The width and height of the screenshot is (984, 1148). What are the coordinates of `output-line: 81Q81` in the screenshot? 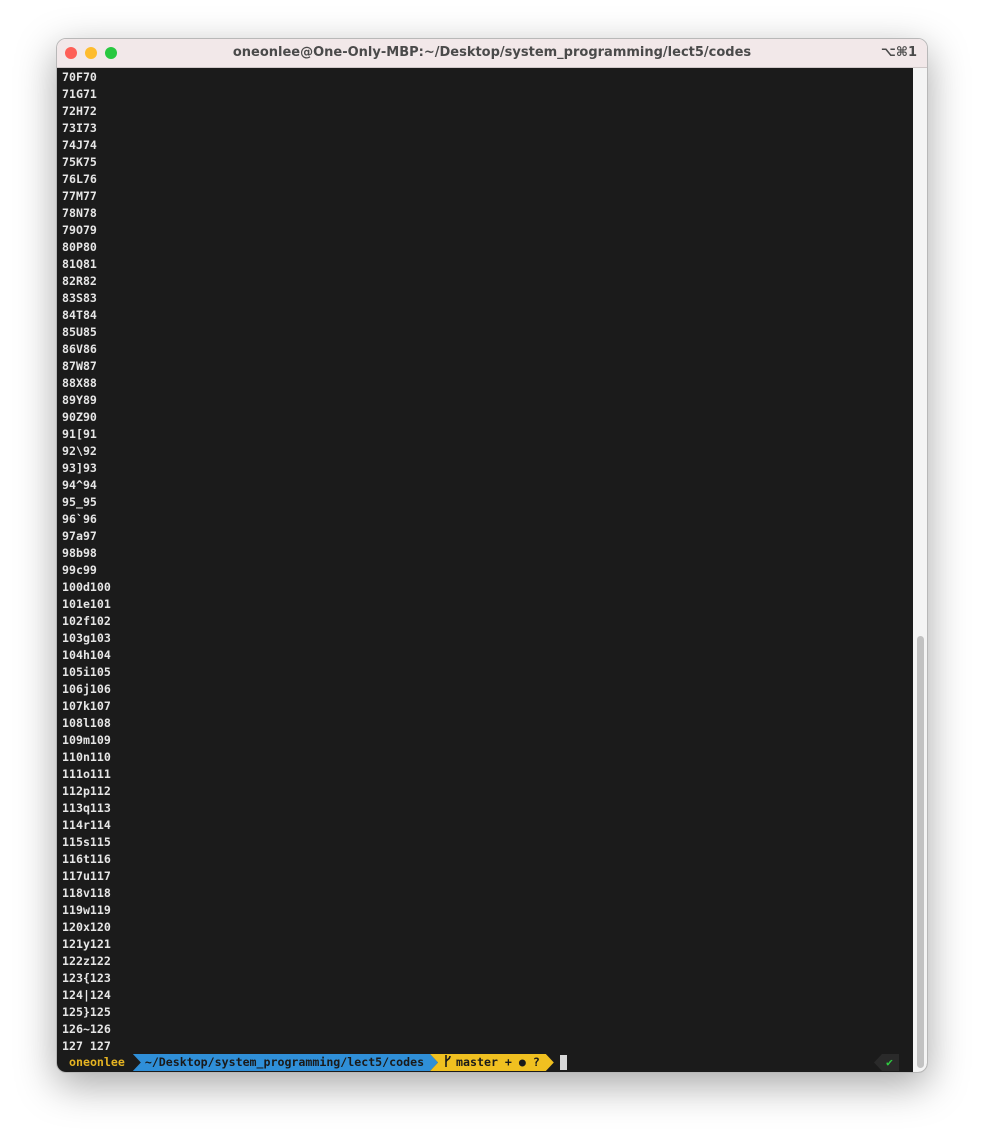 It's located at (79, 264).